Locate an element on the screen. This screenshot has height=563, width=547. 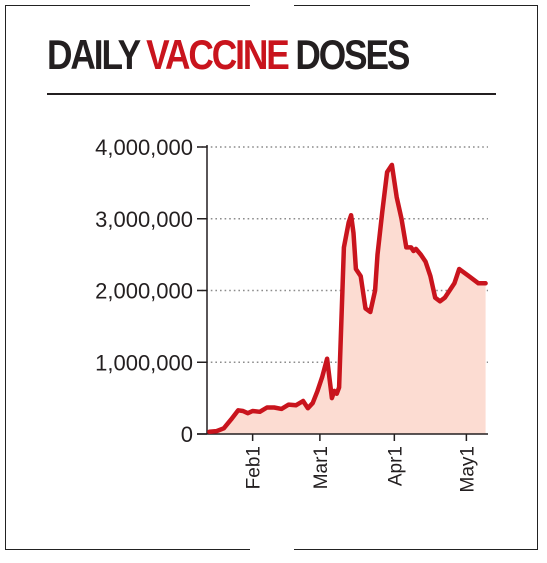
x-tick-label: Feb1 is located at coordinates (254, 467).